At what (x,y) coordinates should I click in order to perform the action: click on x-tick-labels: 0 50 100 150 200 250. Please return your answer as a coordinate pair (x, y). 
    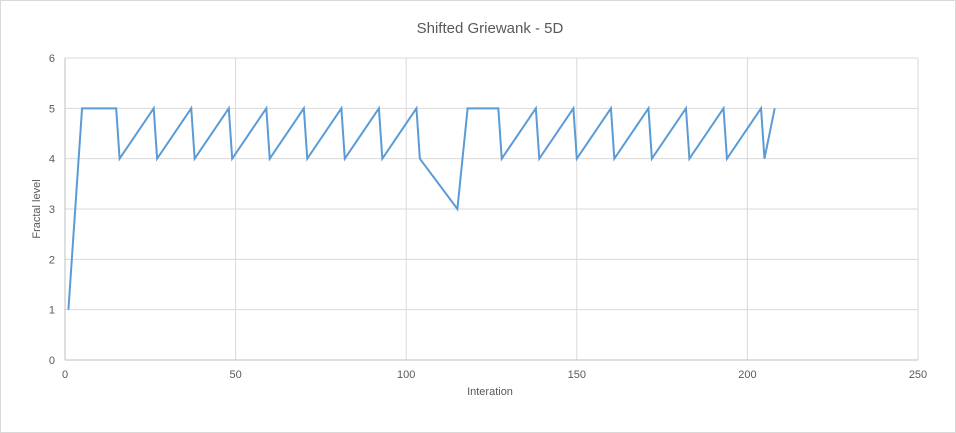
    Looking at the image, I should click on (494, 375).